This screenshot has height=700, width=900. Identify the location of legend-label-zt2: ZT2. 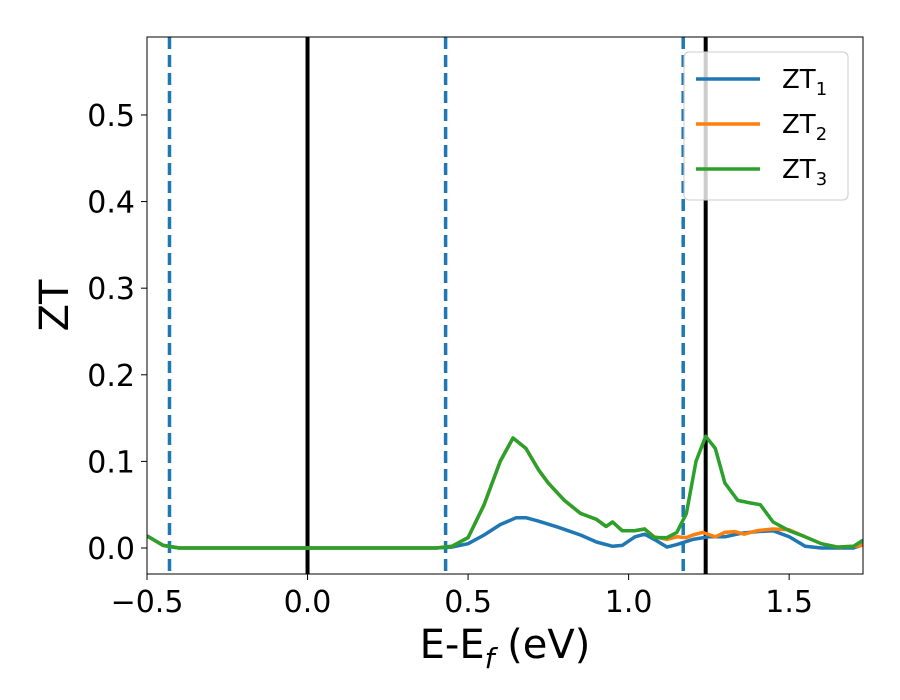
(804, 127).